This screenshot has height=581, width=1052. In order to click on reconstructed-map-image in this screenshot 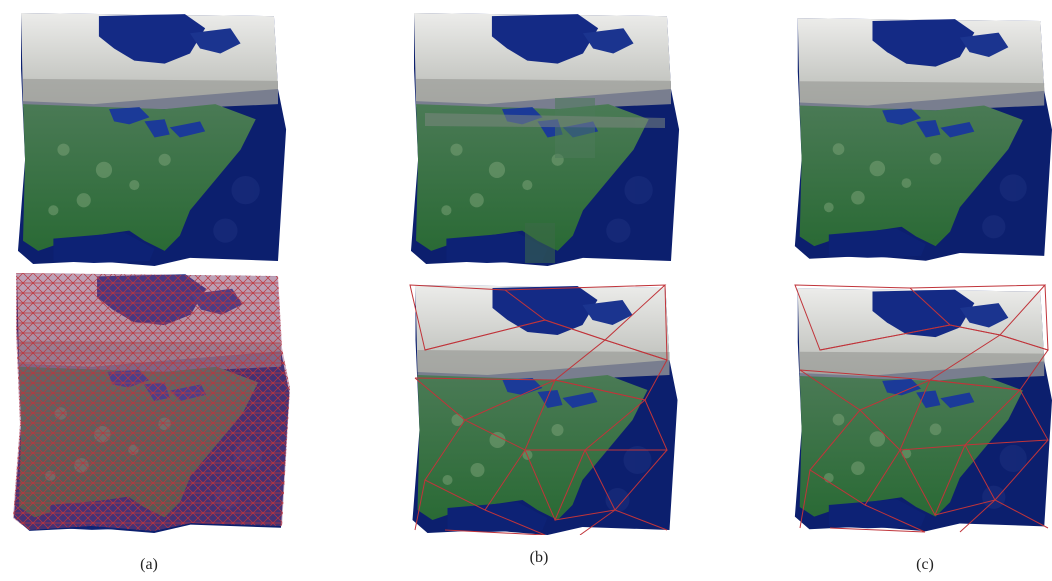, I will do `click(923, 139)`.